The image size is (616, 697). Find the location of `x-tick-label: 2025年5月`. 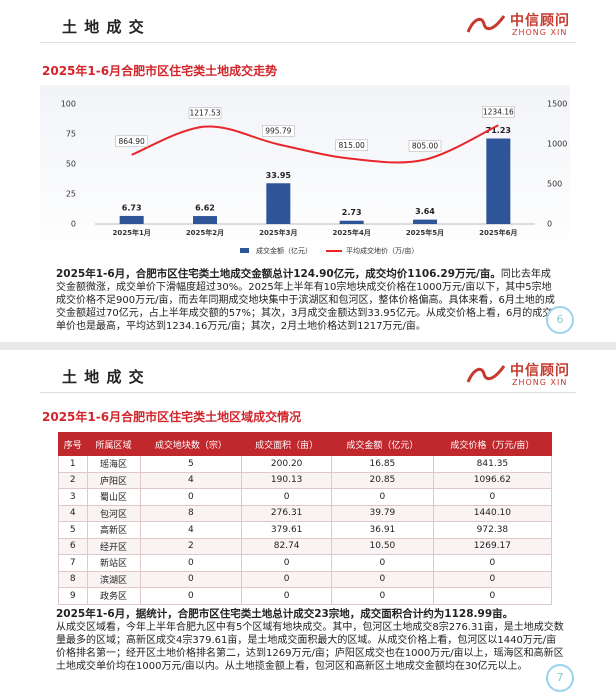

x-tick-label: 2025年5月 is located at coordinates (425, 232).